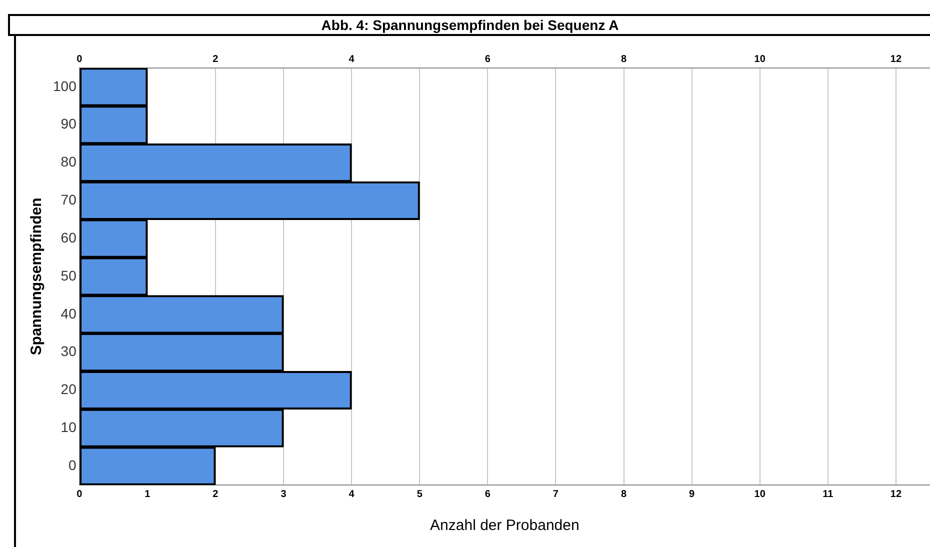 The height and width of the screenshot is (547, 930). I want to click on x-tick-label: 7, so click(555, 494).